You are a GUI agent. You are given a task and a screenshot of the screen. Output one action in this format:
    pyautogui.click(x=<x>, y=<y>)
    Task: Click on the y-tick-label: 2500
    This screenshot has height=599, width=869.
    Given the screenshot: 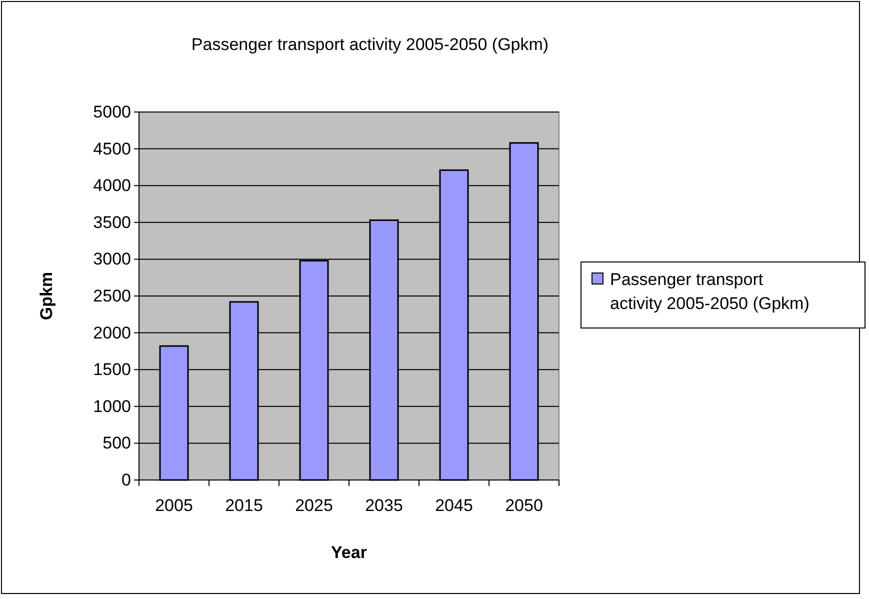 What is the action you would take?
    pyautogui.click(x=112, y=296)
    